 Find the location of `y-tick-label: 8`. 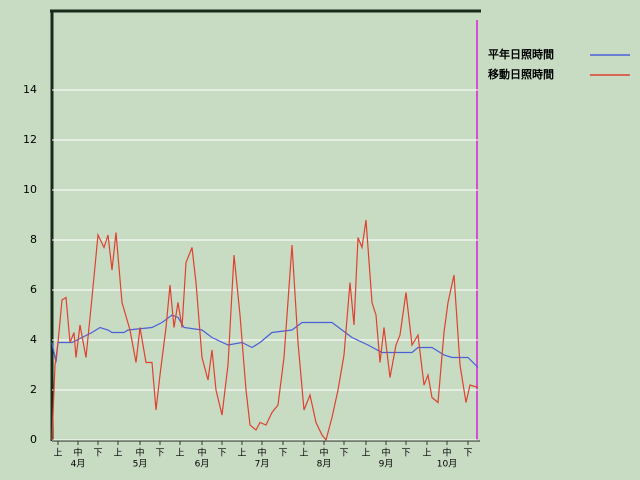

y-tick-label: 8 is located at coordinates (33, 239).